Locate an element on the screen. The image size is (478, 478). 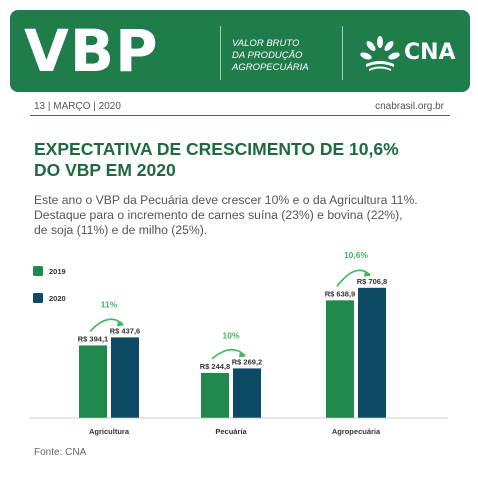
headline-line: DO VBP EM 2020 is located at coordinates (105, 170).